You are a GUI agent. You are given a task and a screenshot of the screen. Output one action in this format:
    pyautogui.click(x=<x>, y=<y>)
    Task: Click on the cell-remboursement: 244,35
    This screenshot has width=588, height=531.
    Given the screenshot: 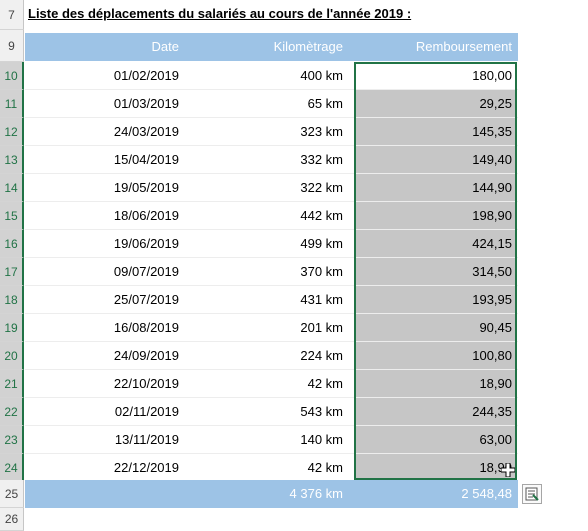 What is the action you would take?
    pyautogui.click(x=492, y=411)
    